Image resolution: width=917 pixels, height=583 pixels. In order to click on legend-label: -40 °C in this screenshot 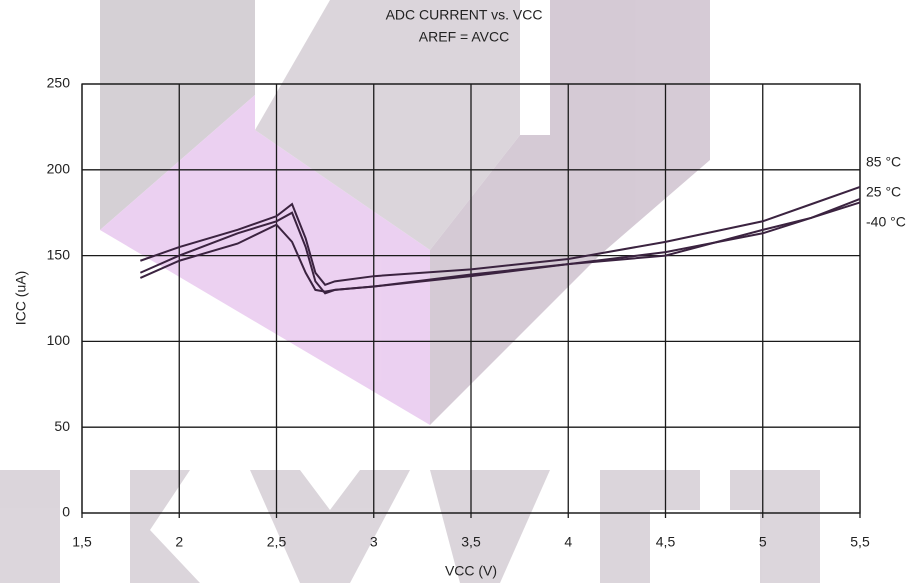, I will do `click(886, 222)`.